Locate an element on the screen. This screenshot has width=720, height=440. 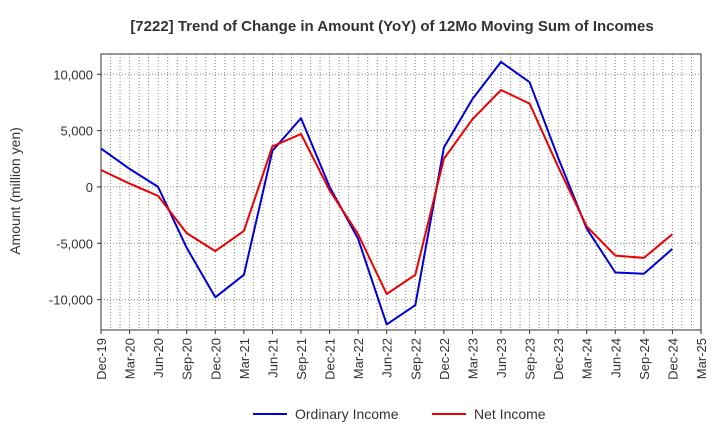
x-tick-label: Mar-25 is located at coordinates (701, 358).